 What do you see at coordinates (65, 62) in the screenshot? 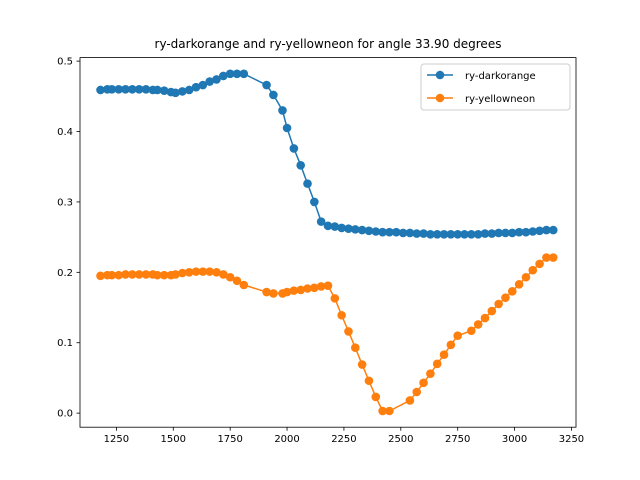
I see `y-tick-label: 0.5` at bounding box center [65, 62].